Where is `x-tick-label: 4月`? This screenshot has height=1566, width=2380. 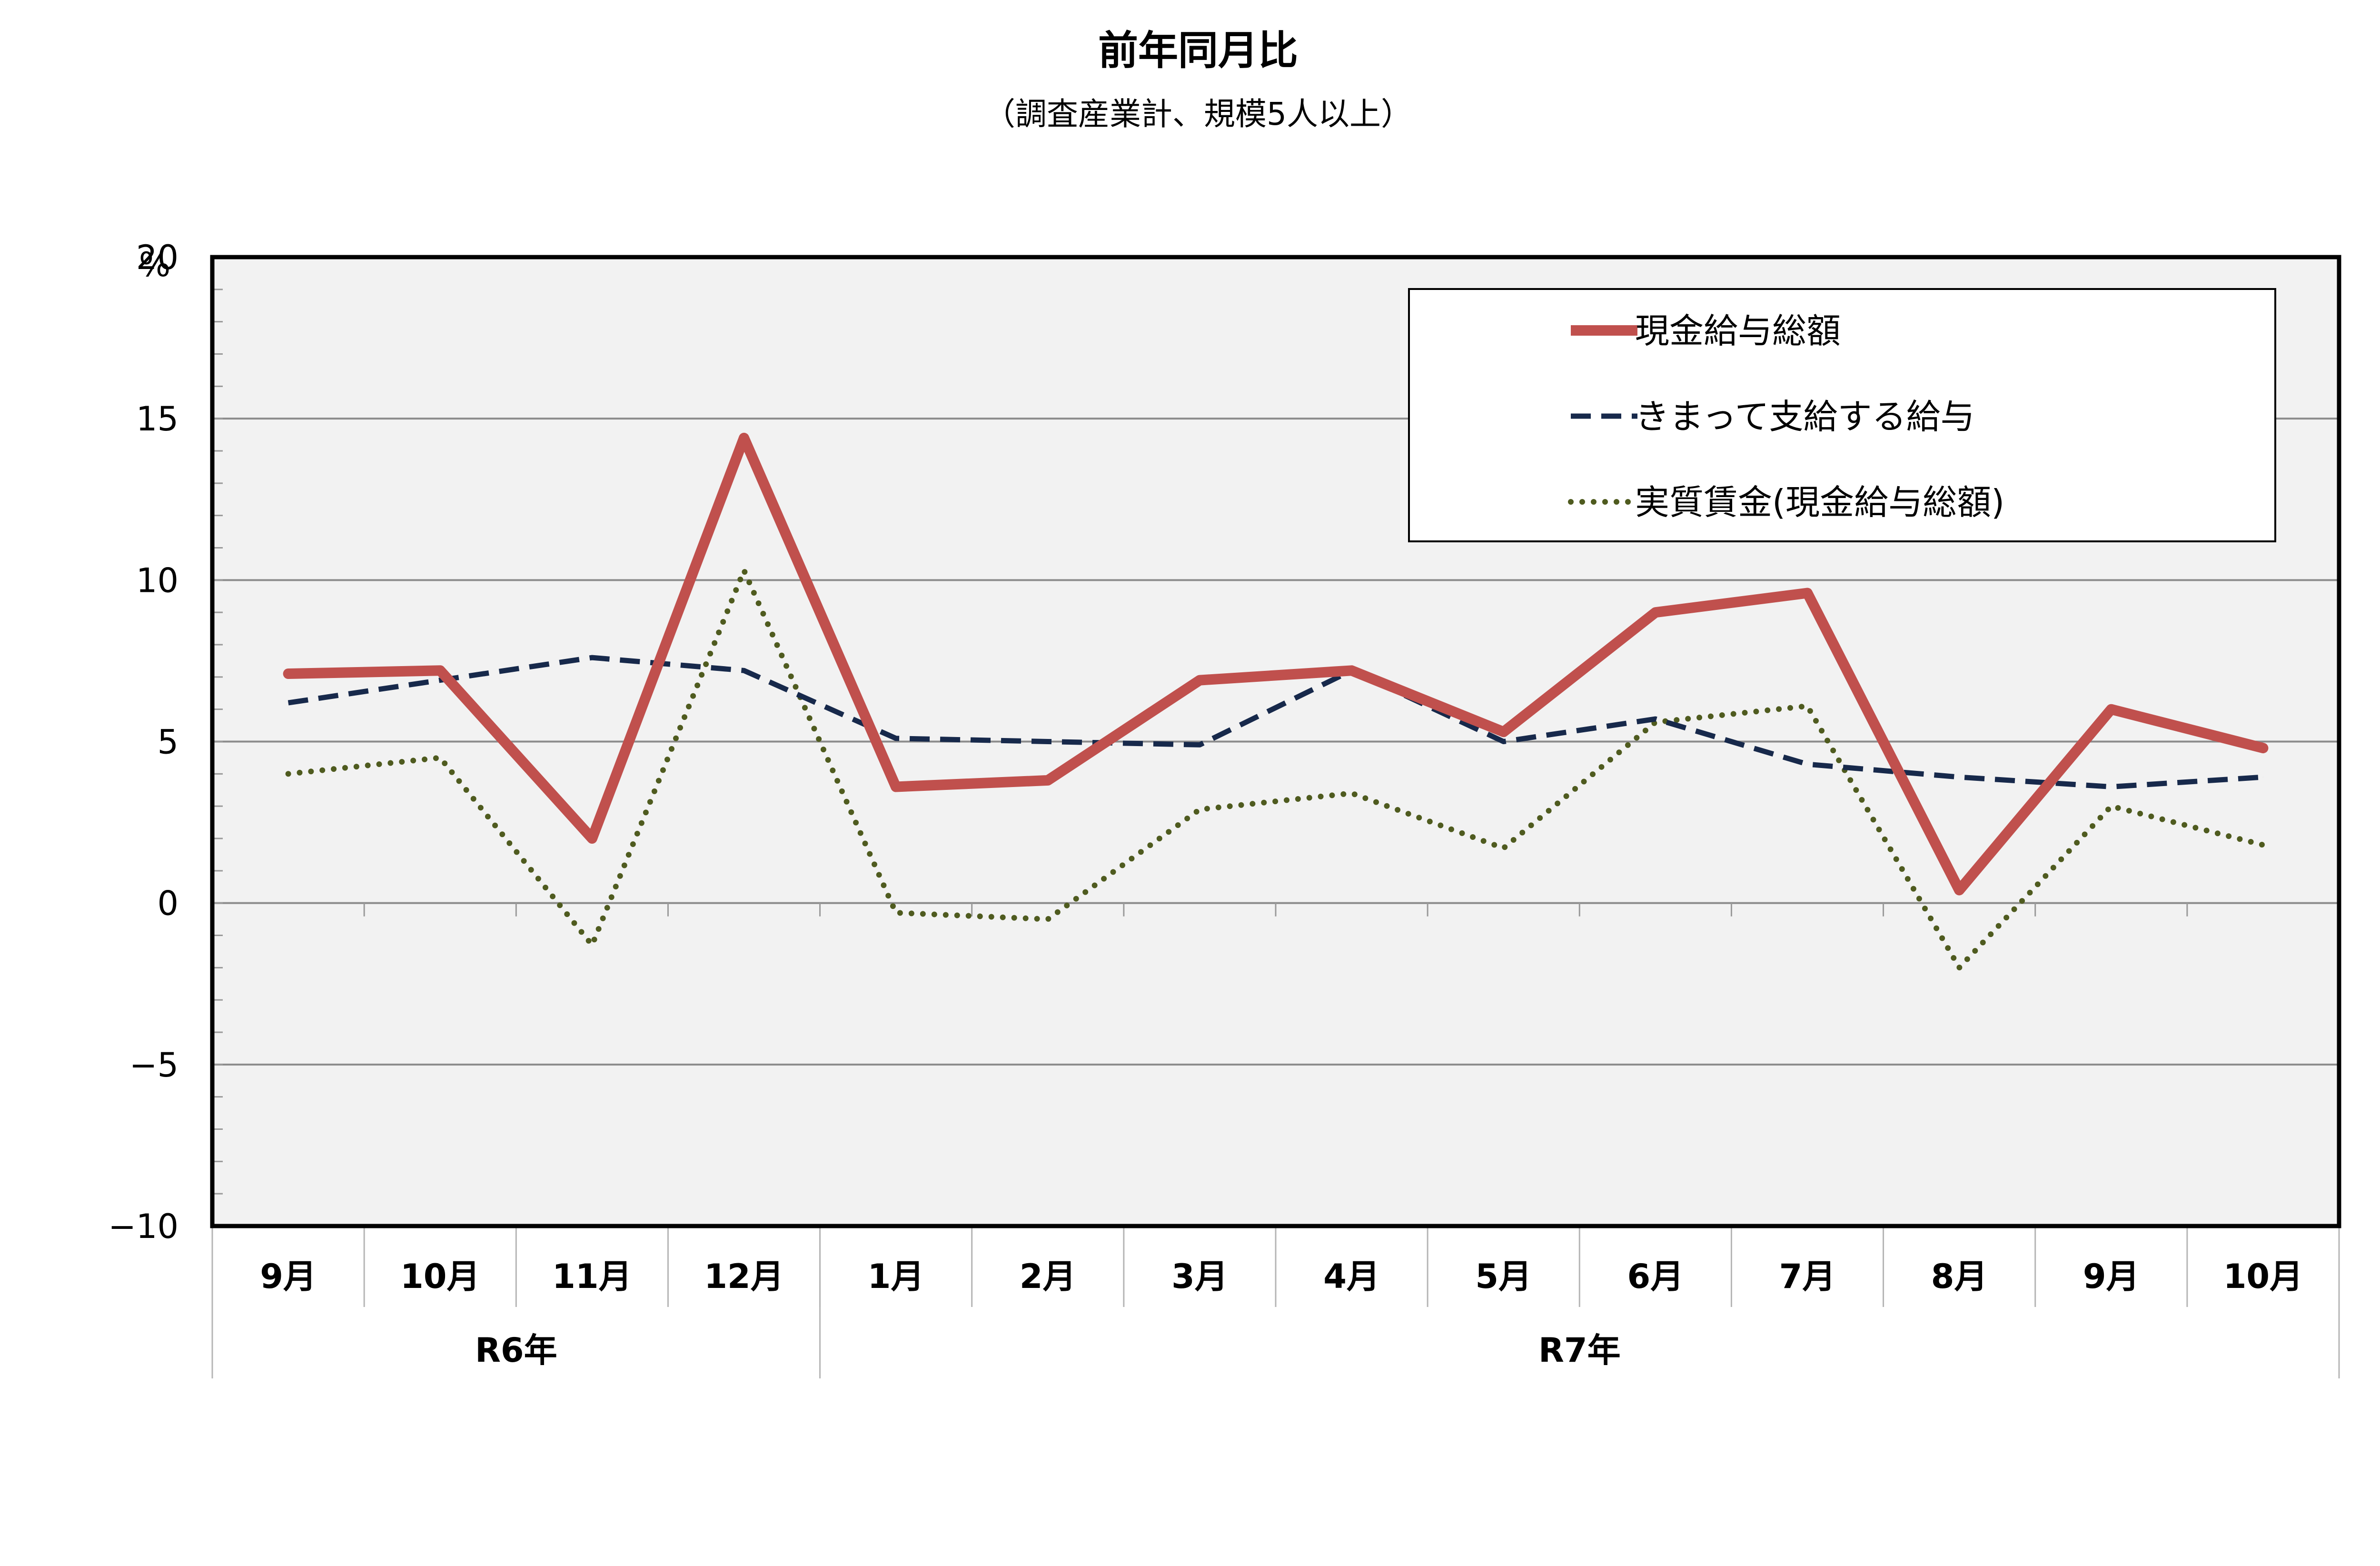 x-tick-label: 4月 is located at coordinates (1351, 1276).